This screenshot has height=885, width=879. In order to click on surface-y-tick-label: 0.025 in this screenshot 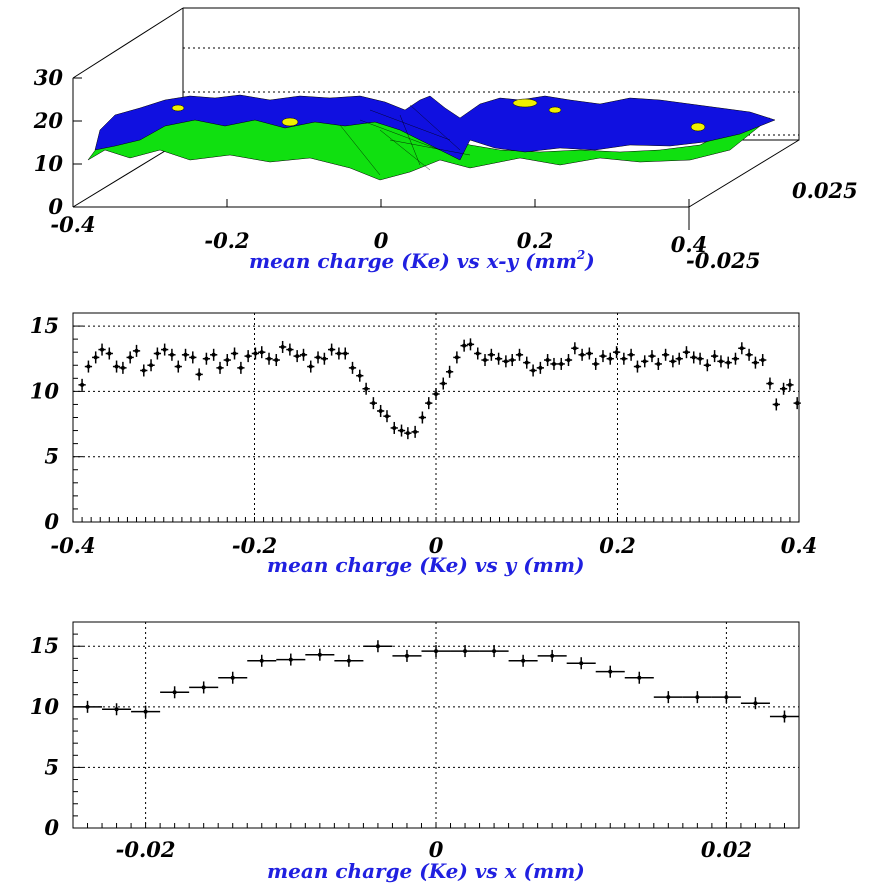, I will do `click(825, 190)`.